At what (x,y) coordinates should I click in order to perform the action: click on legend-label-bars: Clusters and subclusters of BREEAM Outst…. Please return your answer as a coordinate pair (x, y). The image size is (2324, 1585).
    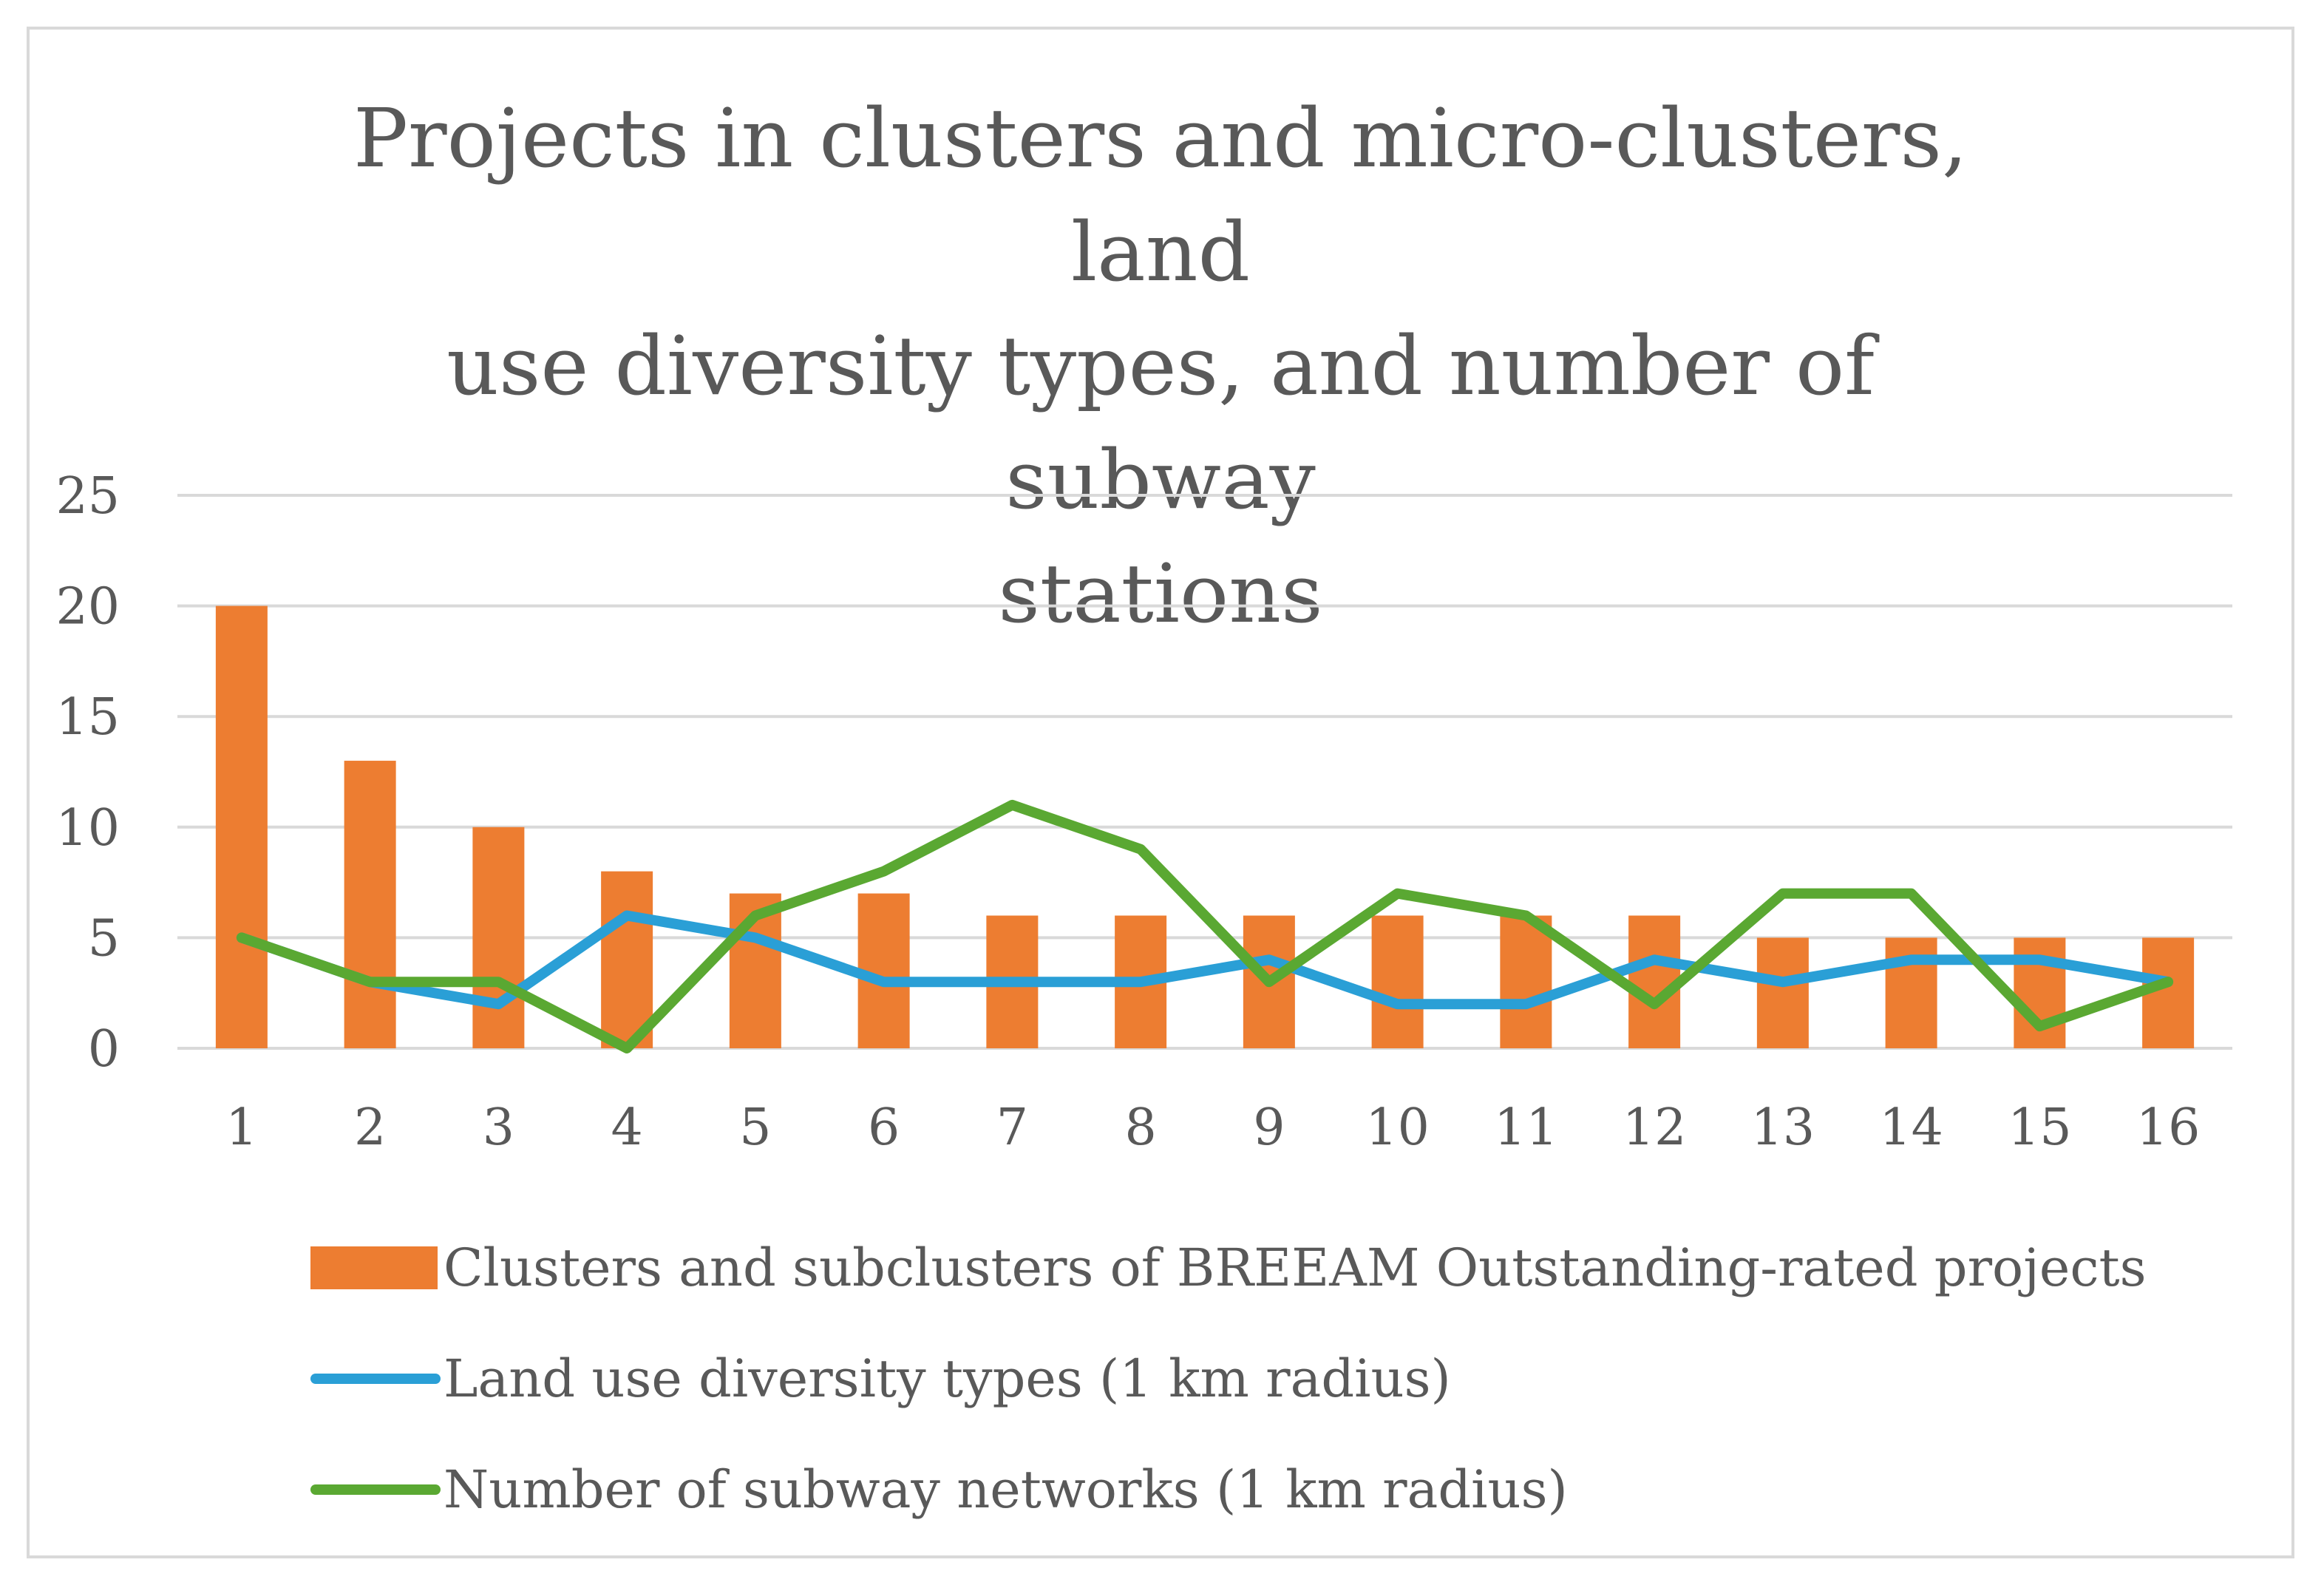
    Looking at the image, I should click on (1296, 1268).